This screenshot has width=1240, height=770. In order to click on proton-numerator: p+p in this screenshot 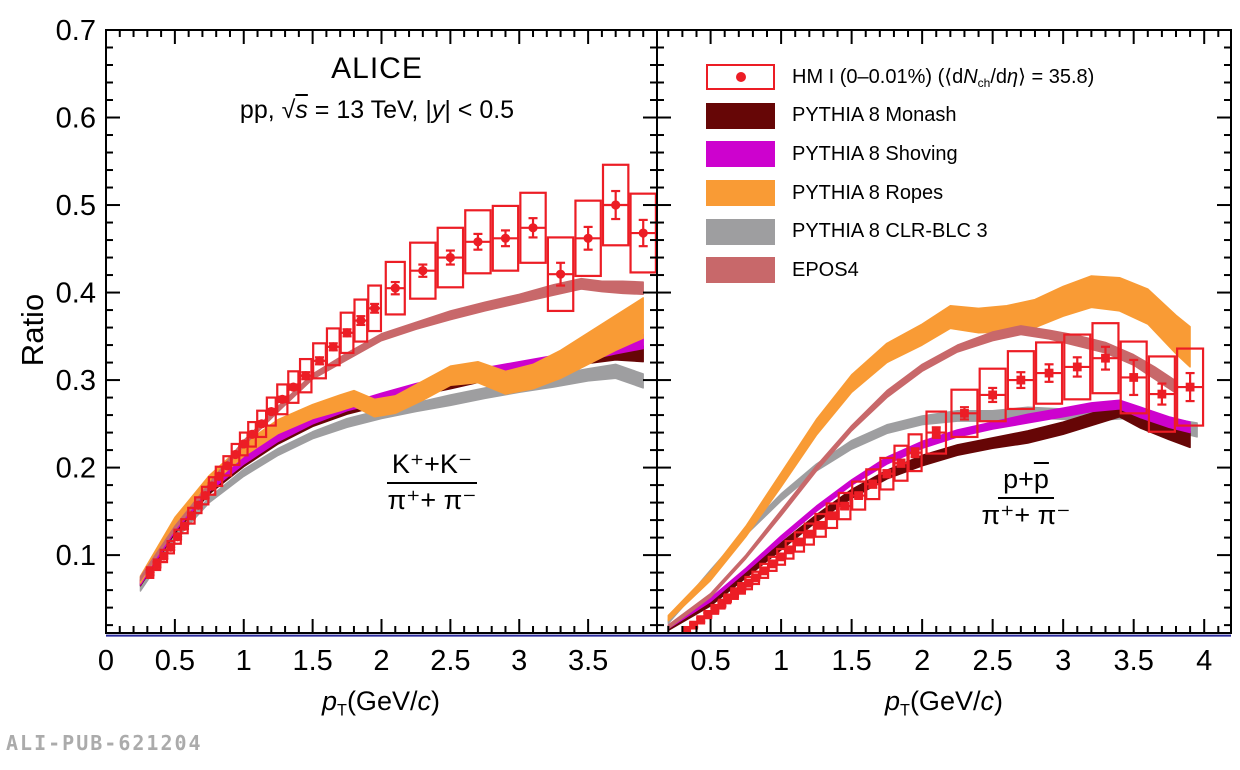, I will do `click(1026, 482)`.